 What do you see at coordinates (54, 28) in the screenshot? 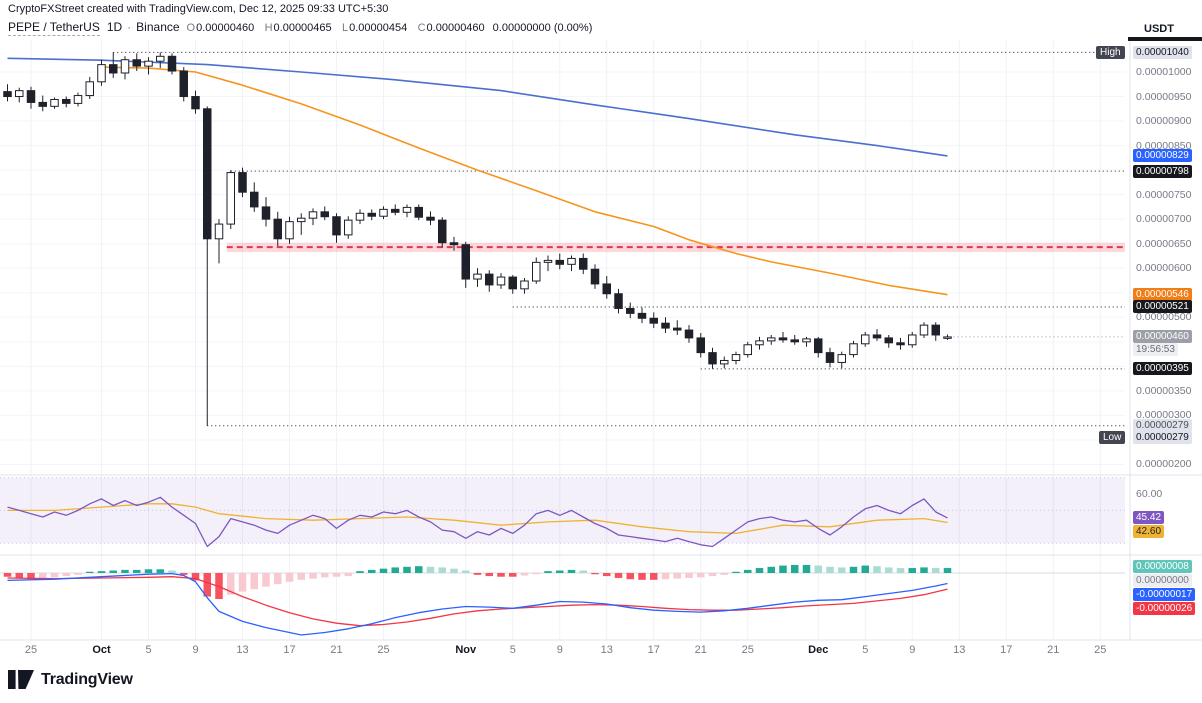
I see `symbol-name: PEPE / TetherUS` at bounding box center [54, 28].